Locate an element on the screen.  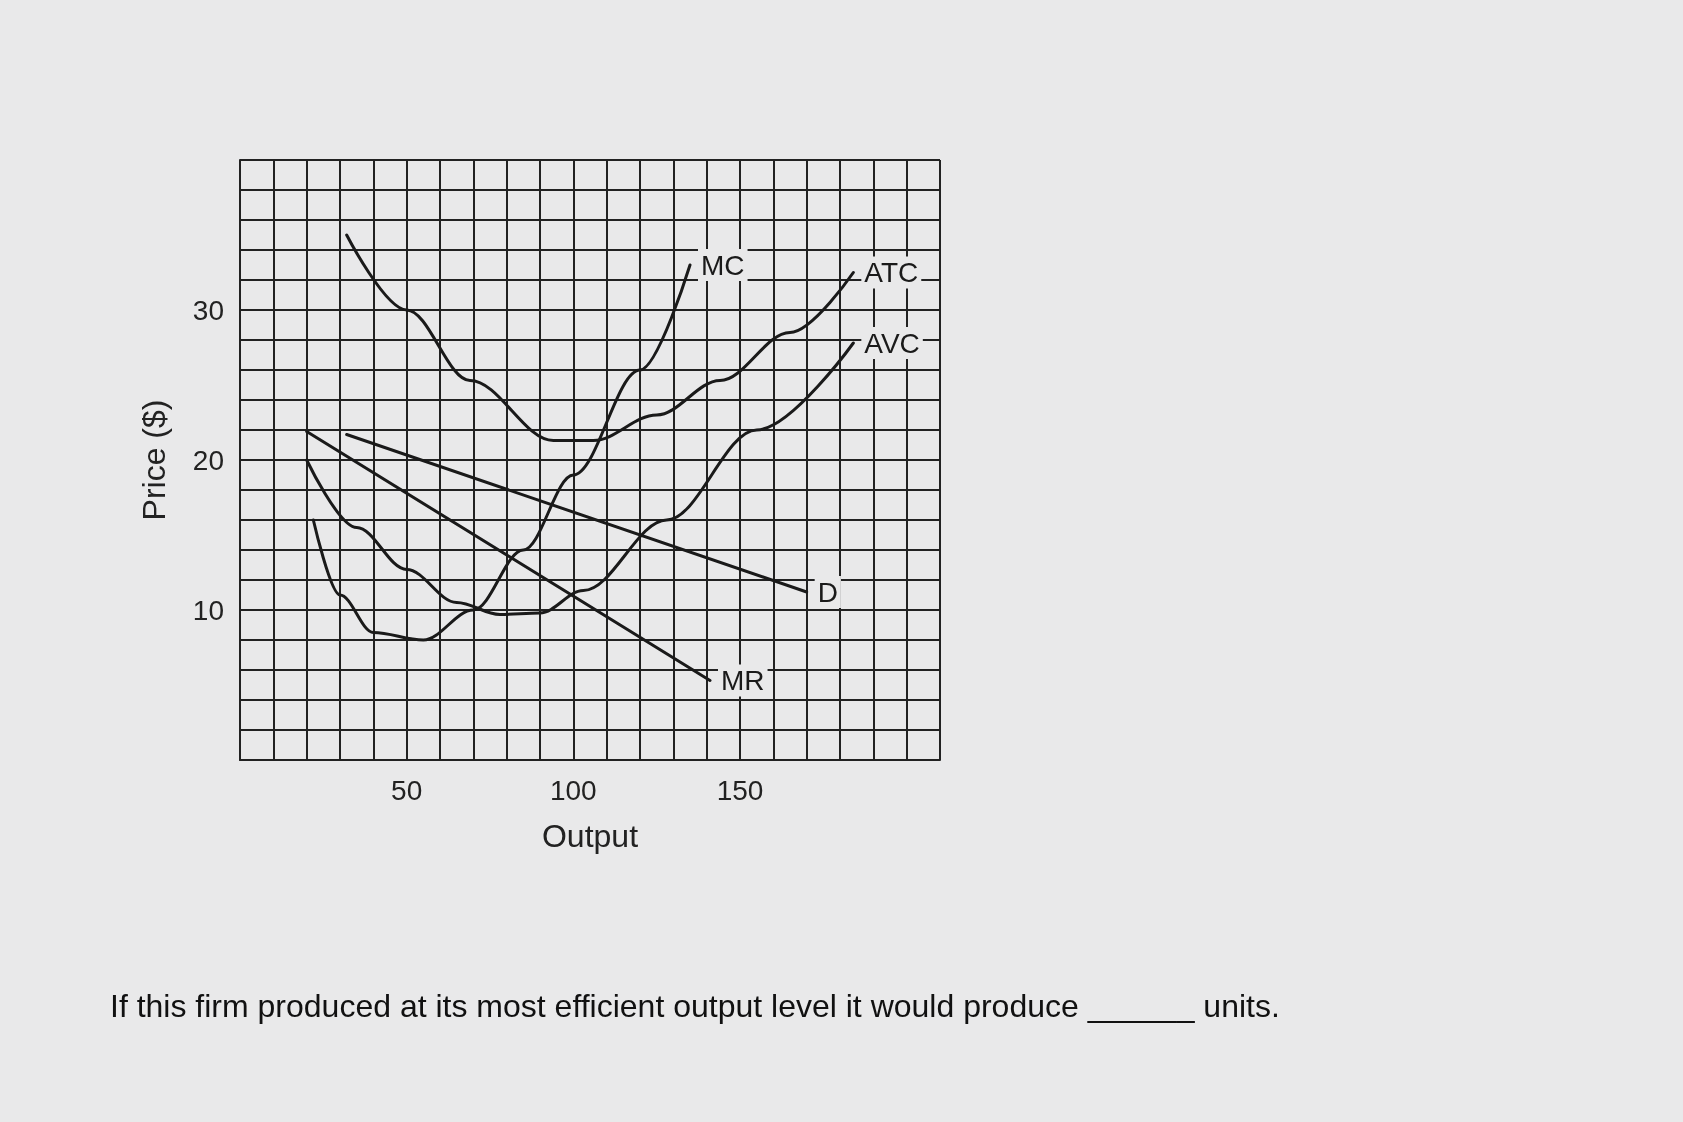
series-label: D is located at coordinates (827, 592).